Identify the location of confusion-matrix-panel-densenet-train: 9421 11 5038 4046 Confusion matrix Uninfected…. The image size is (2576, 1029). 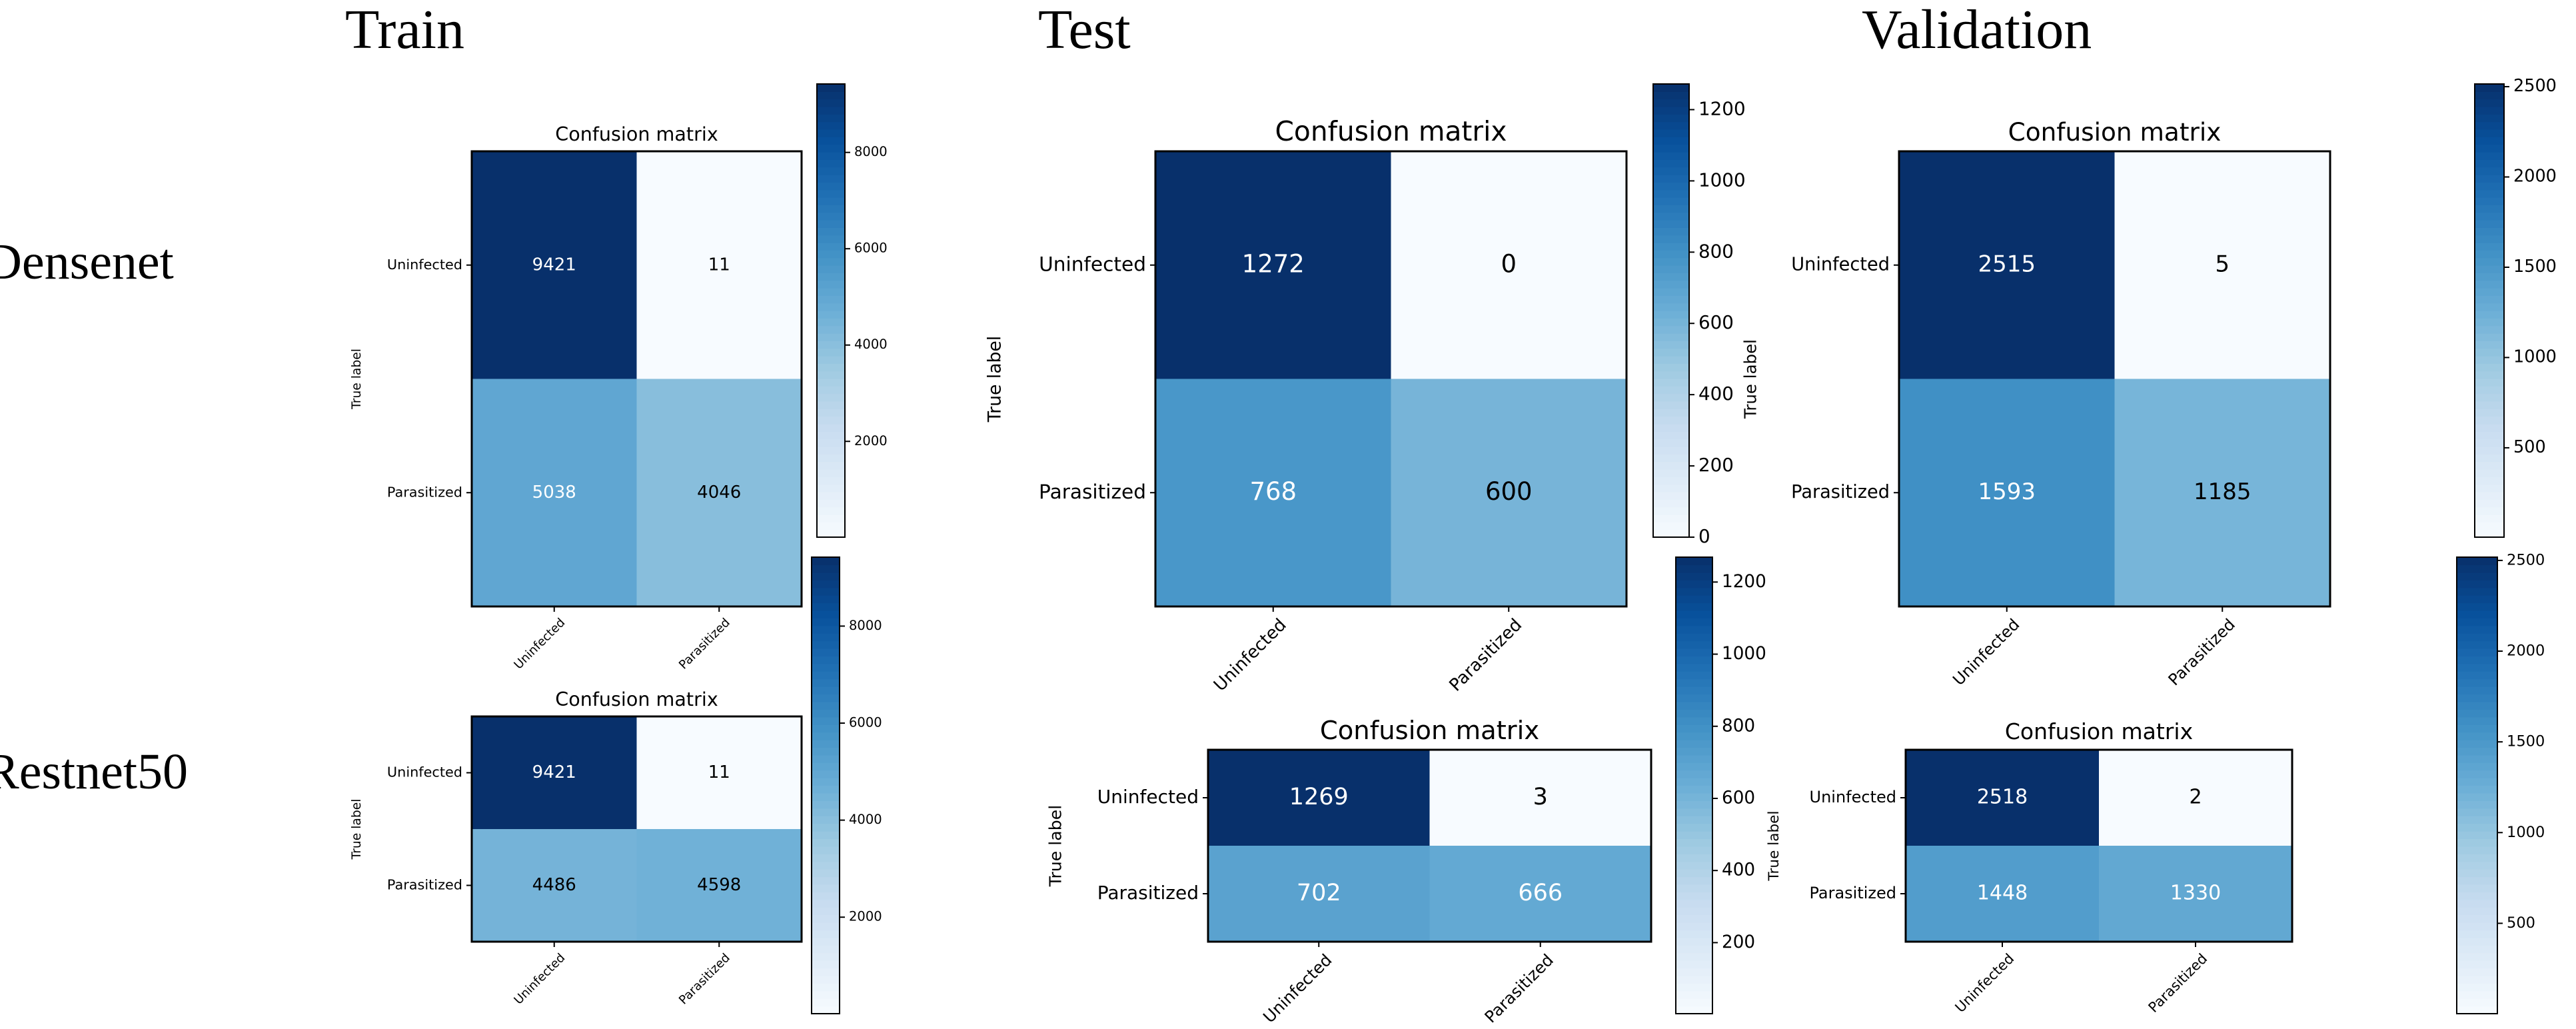
(619, 377).